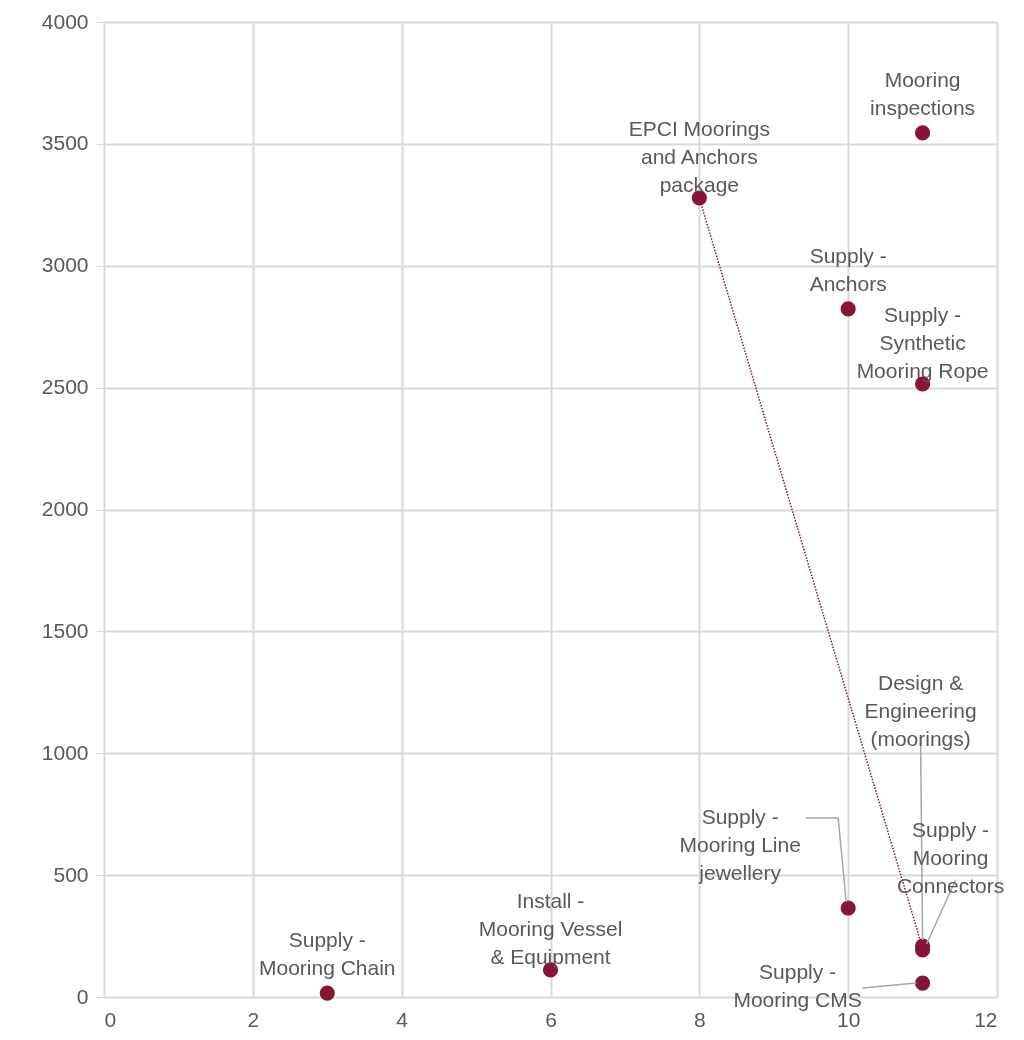  I want to click on annotation: Design & Engineering (moorings), so click(920, 711).